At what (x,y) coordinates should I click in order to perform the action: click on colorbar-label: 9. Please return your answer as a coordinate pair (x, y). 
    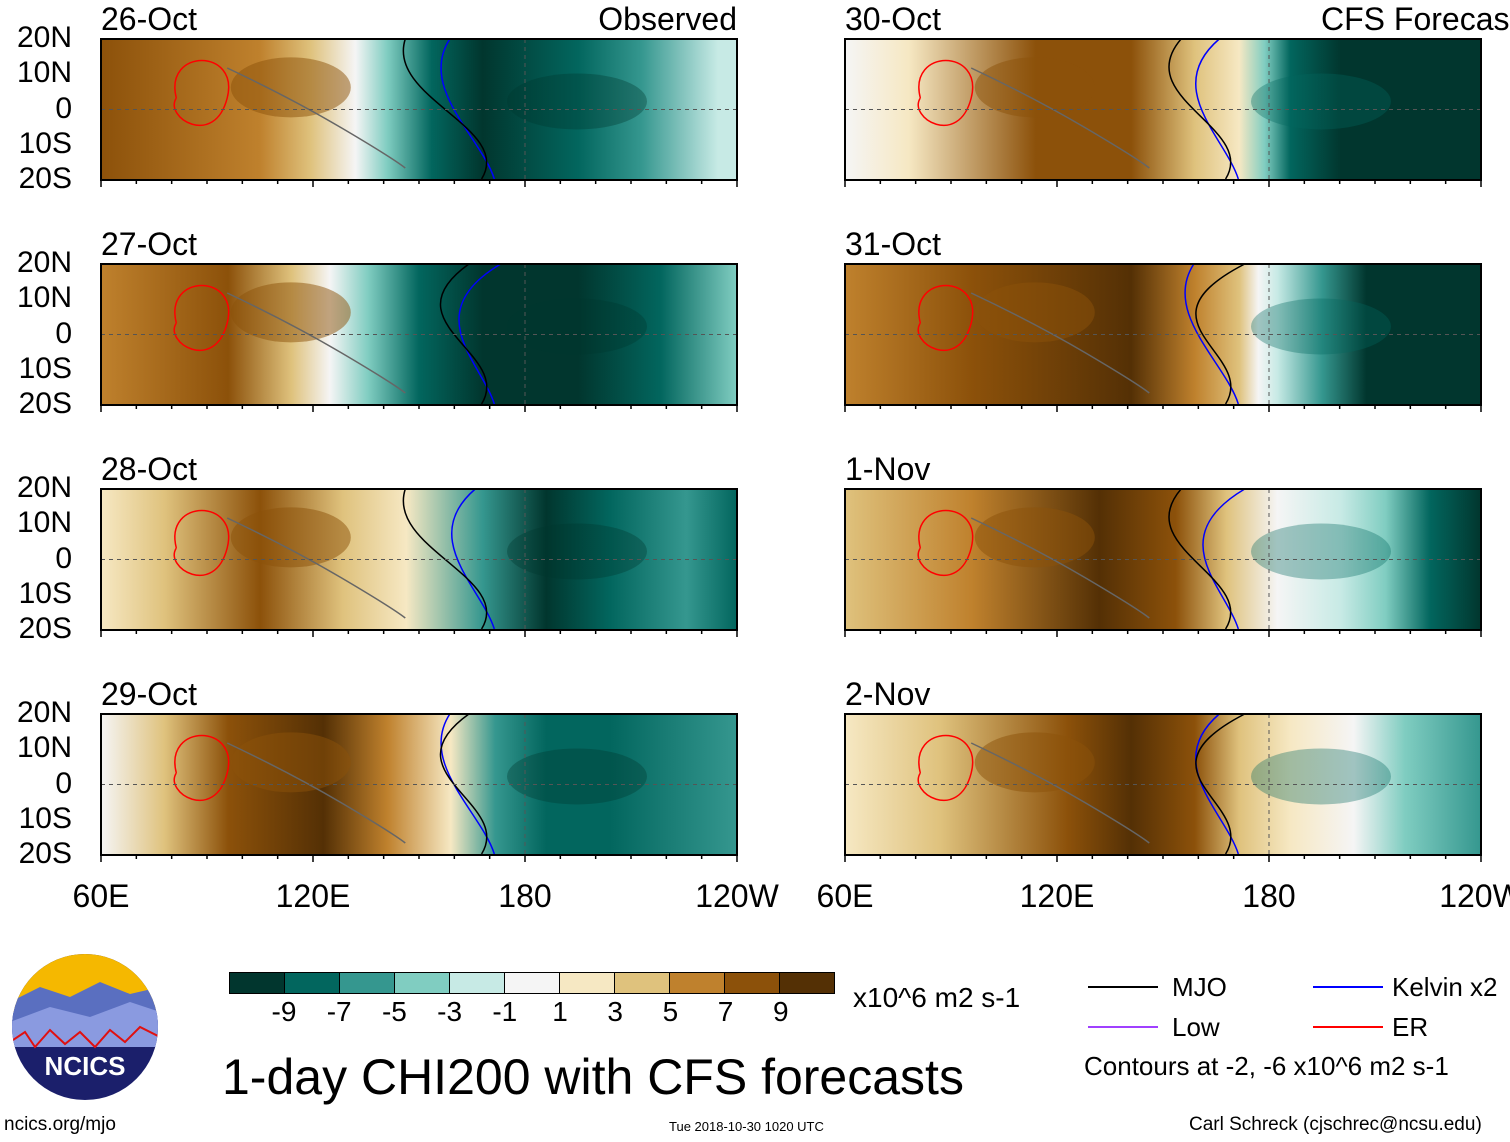
    Looking at the image, I should click on (781, 1011).